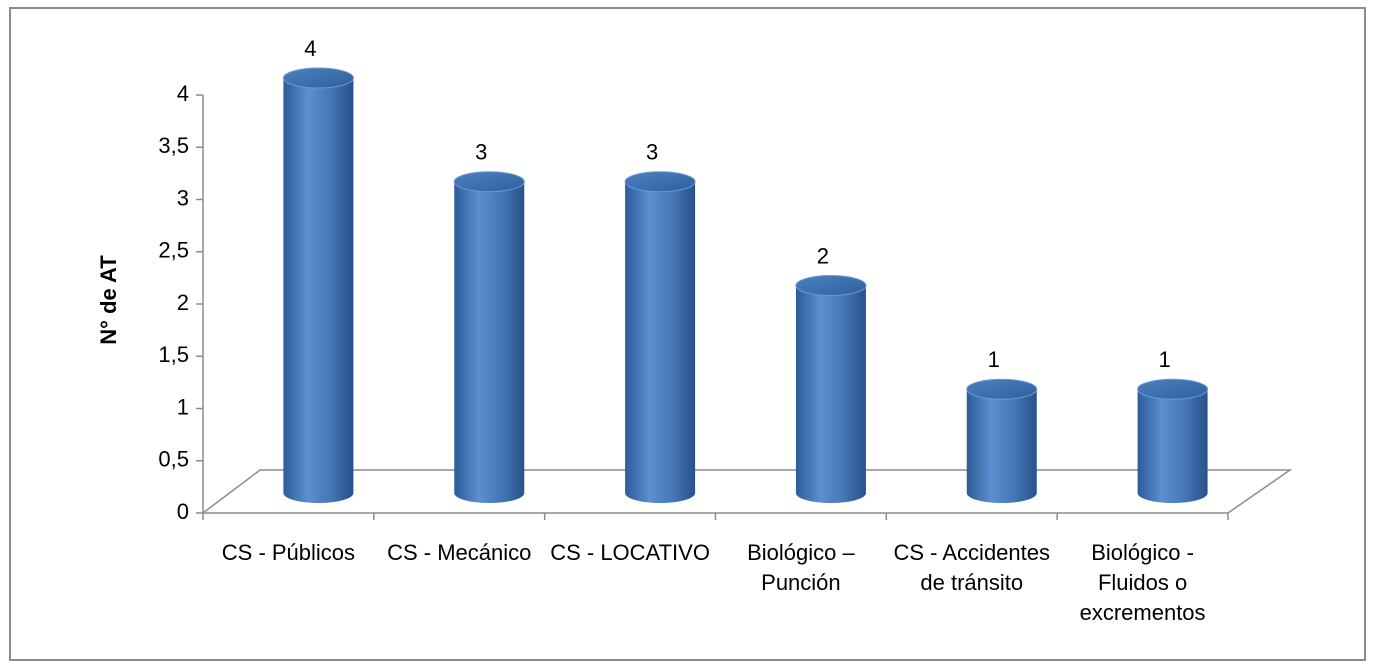  Describe the element at coordinates (108, 300) in the screenshot. I see `y-axis-title: N° de AT` at that location.